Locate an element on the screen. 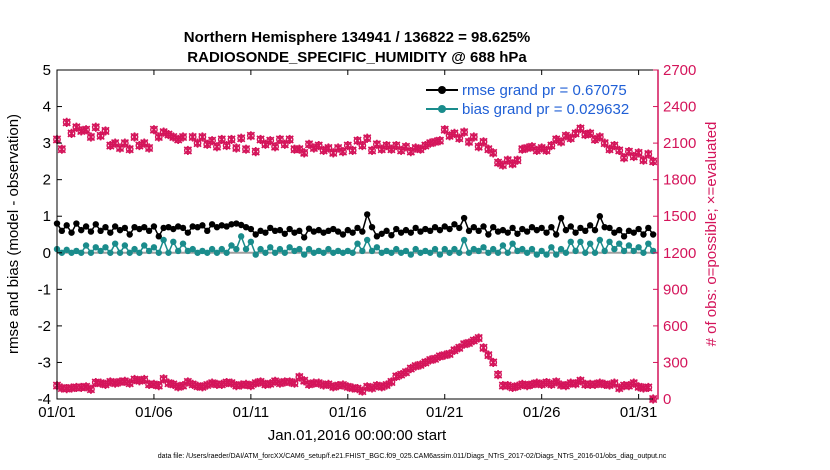  y-right-tick-label: 2100 is located at coordinates (679, 143).